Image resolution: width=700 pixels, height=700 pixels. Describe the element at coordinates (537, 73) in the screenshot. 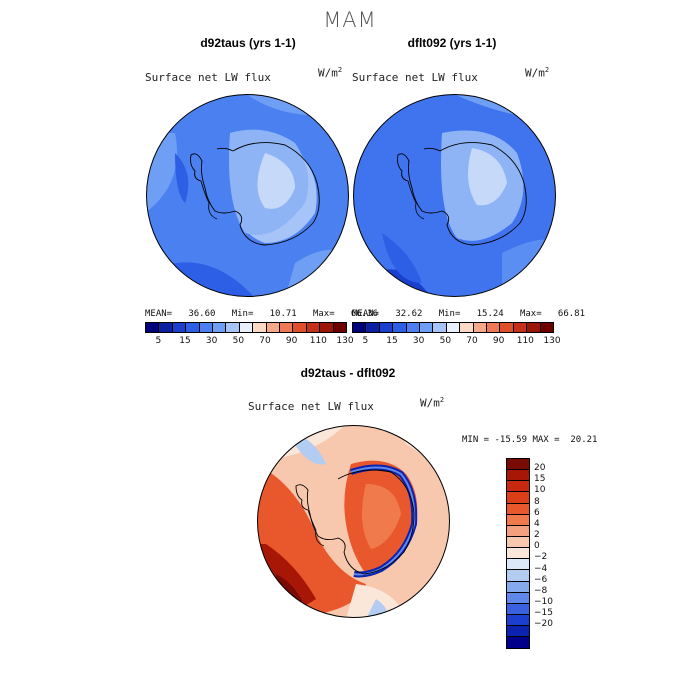

I see `panel2-units-label: W/m2` at that location.